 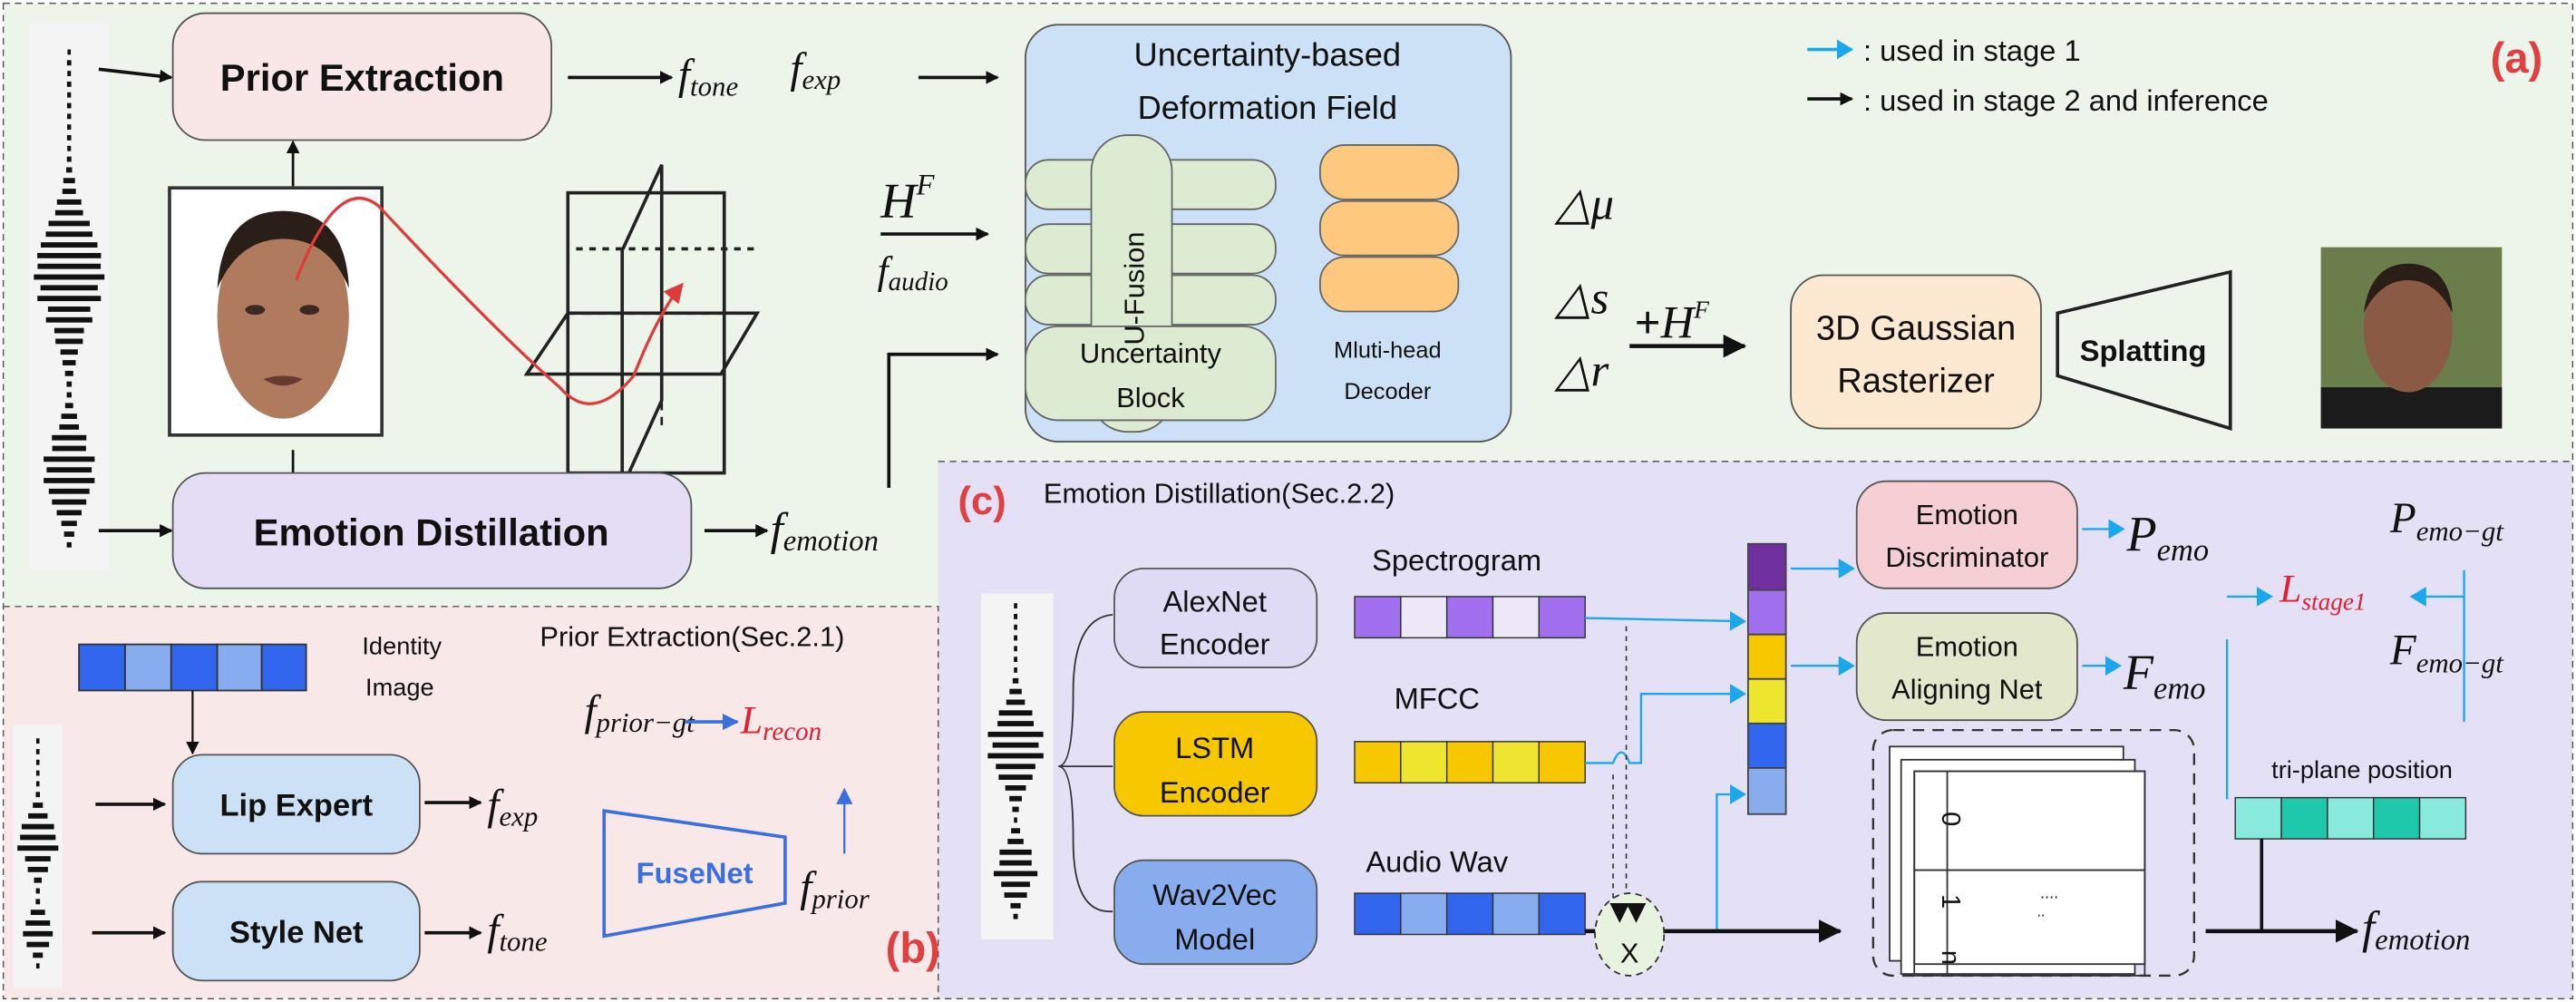 I want to click on fusenet-trapezoid, so click(x=694, y=874).